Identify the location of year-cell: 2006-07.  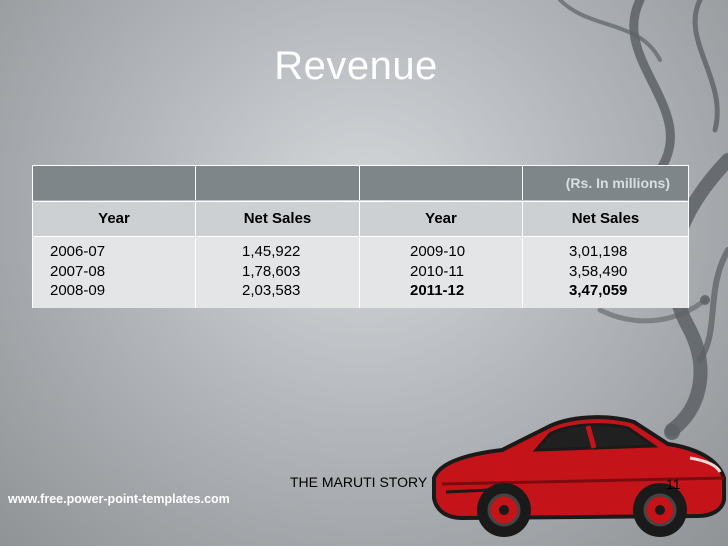
(78, 251).